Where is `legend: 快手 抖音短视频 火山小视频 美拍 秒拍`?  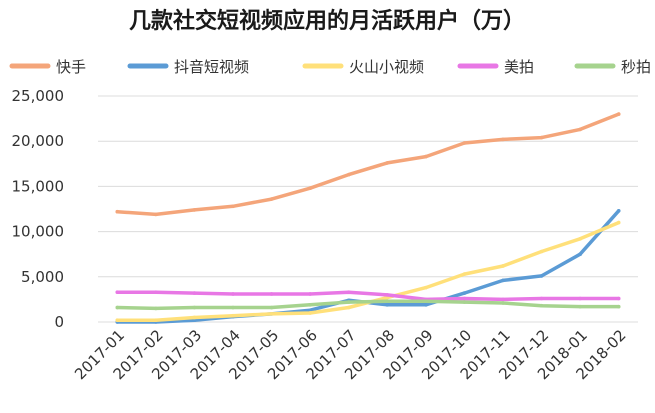 legend: 快手 抖音短视频 火山小视频 美拍 秒拍 is located at coordinates (330, 67).